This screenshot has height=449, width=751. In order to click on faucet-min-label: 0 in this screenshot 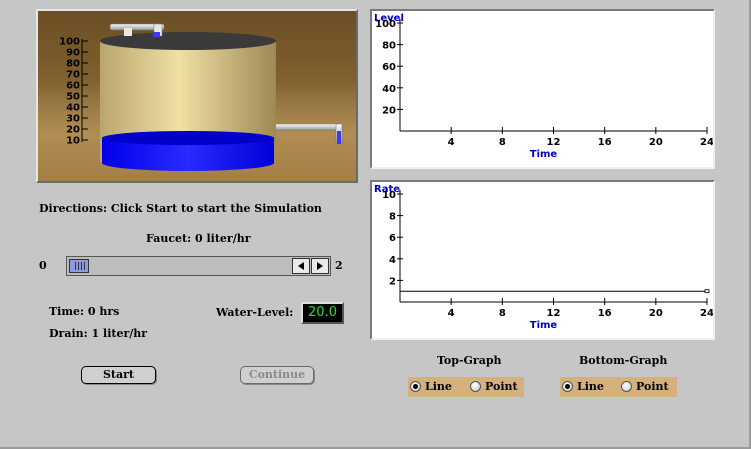, I will do `click(43, 265)`.